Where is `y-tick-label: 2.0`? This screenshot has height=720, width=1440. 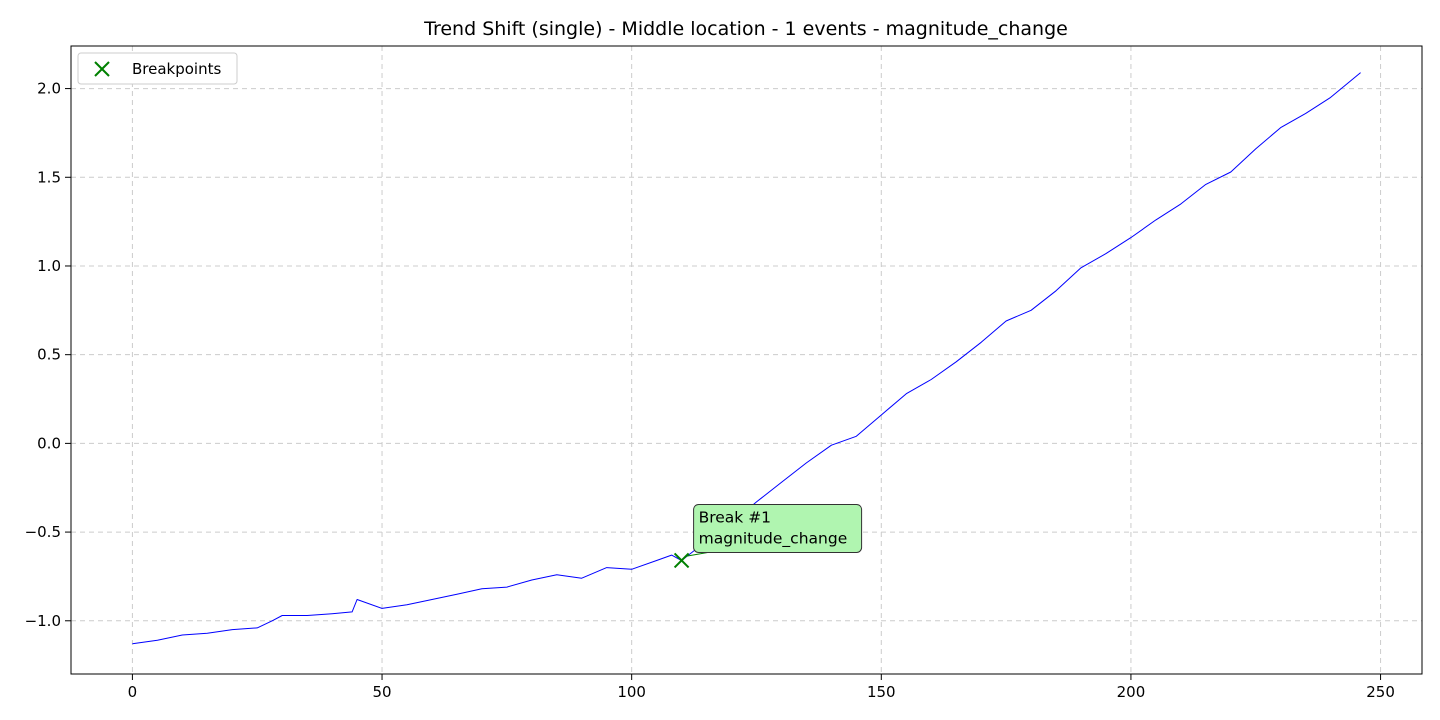
y-tick-label: 2.0 is located at coordinates (49, 89).